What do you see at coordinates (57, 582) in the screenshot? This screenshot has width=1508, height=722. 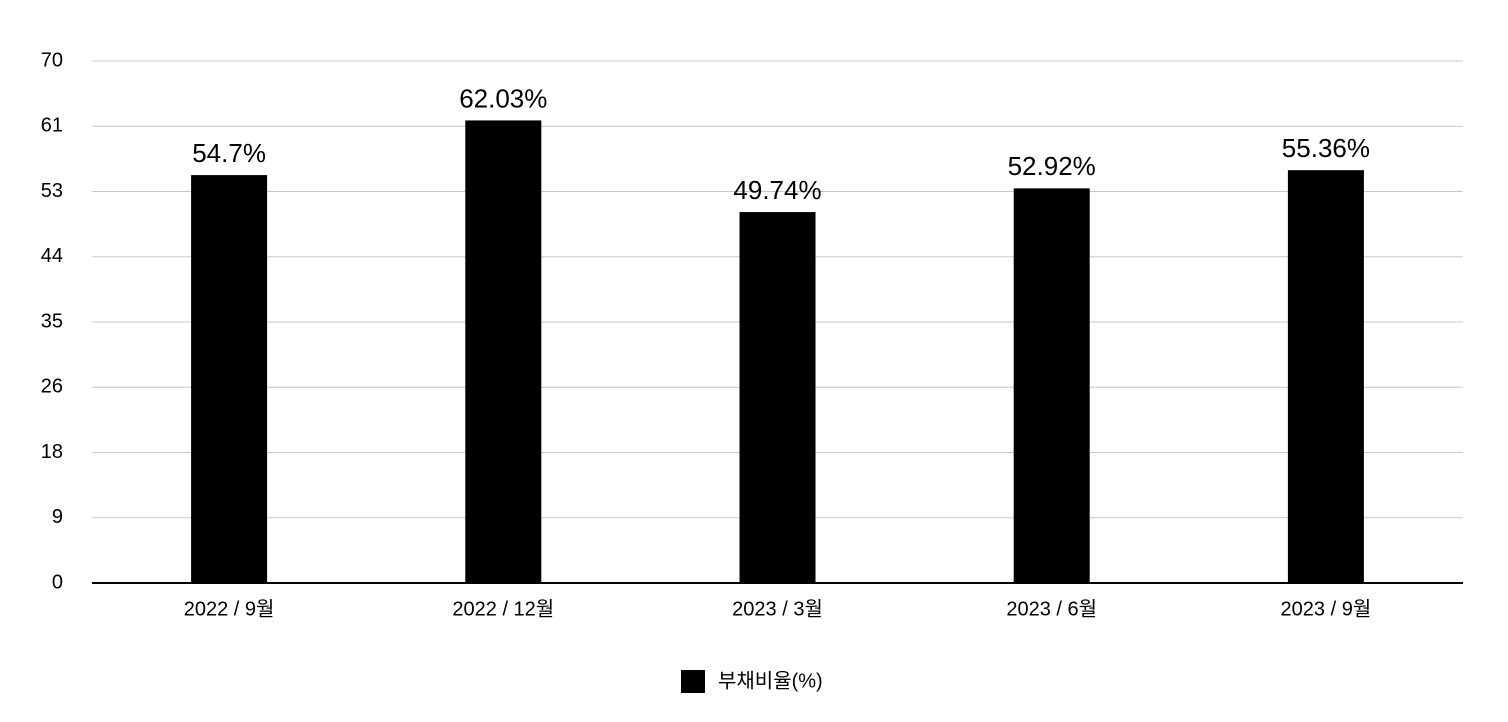 I see `y-tick-label: 0` at bounding box center [57, 582].